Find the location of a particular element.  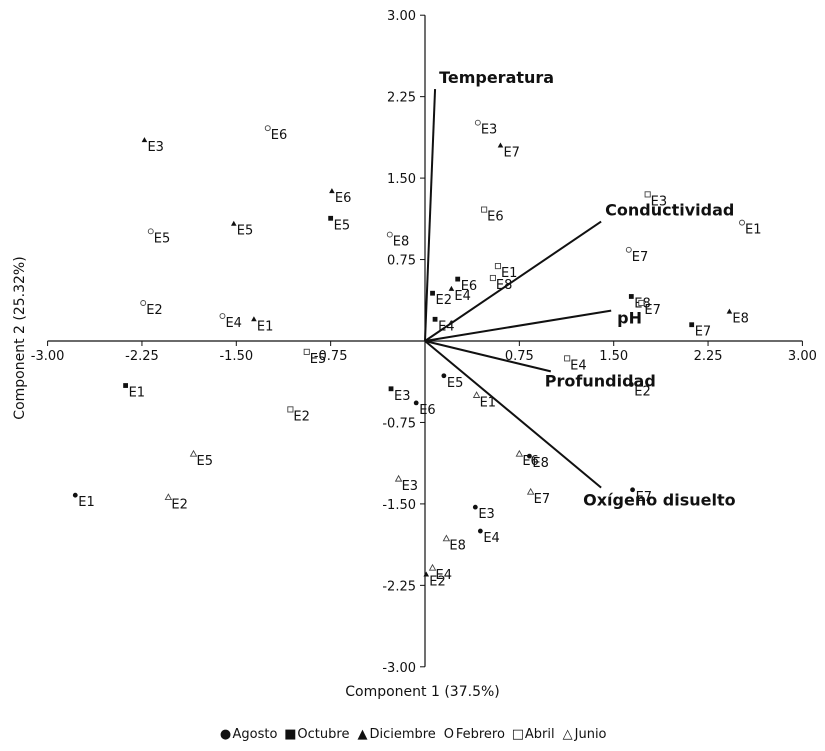

legend-item: ■Octubre is located at coordinates (316, 734).